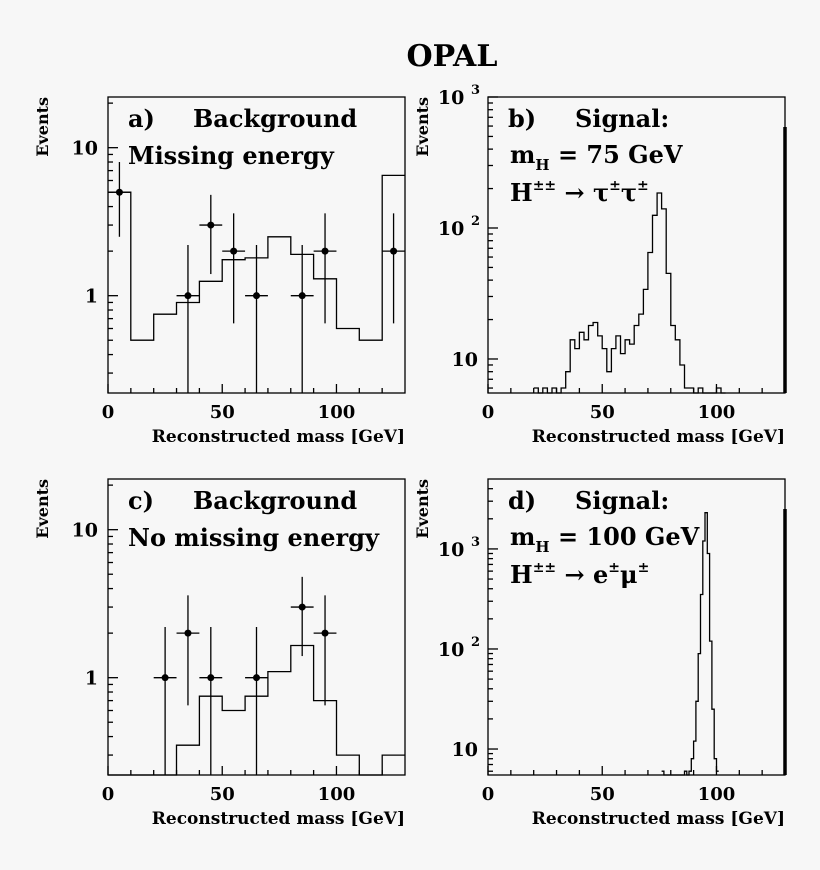  I want to click on decay-label: H±± → τ±τ±, so click(579, 192).